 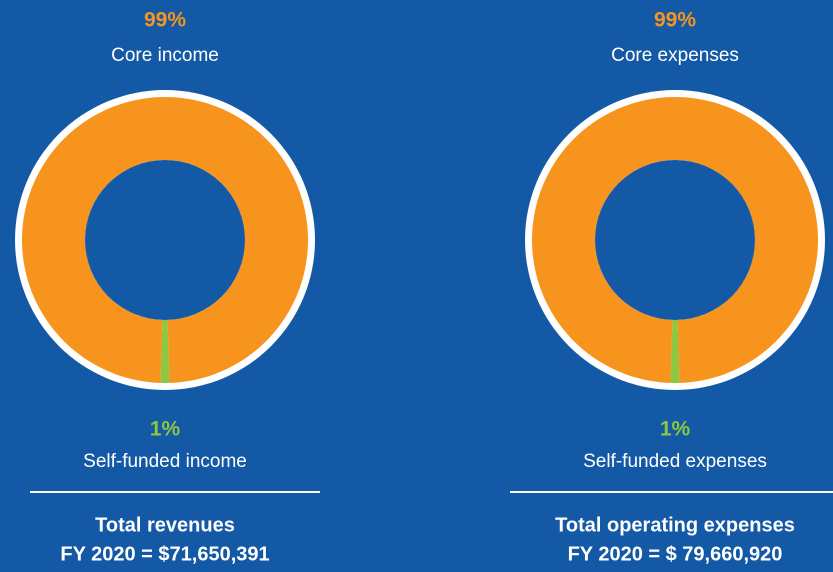 What do you see at coordinates (675, 461) in the screenshot?
I see `category-label: Self-funded expenses` at bounding box center [675, 461].